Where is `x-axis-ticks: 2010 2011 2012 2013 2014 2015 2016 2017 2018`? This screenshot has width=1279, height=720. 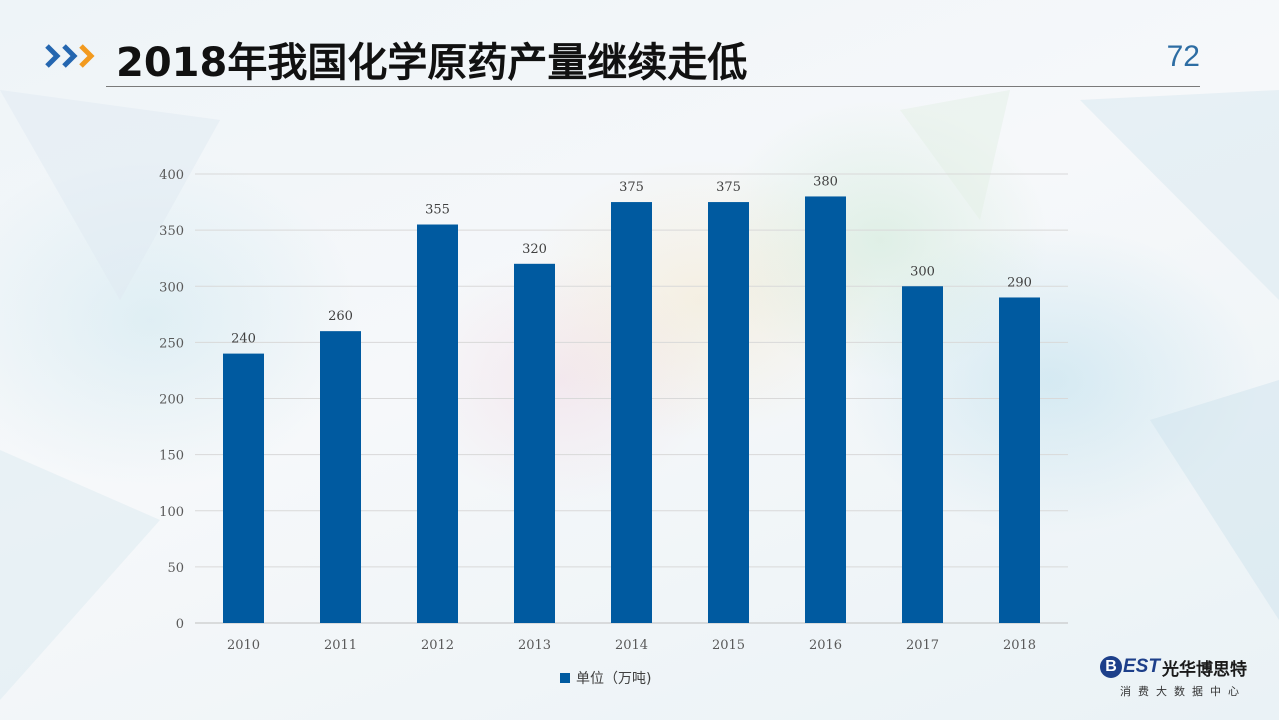
x-axis-ticks: 2010 2011 2012 2013 2014 2015 2016 2017 2018 is located at coordinates (631, 645).